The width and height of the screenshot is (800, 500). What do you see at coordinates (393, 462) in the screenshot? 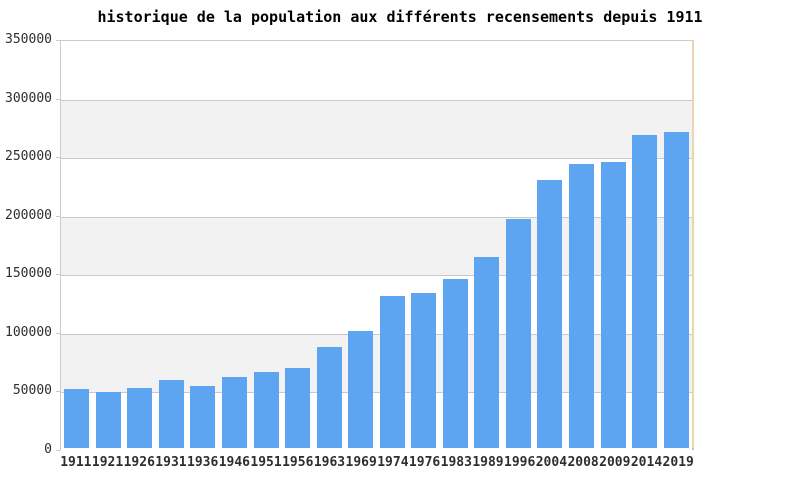
I see `x-tick-label-1974: 1974` at bounding box center [393, 462].